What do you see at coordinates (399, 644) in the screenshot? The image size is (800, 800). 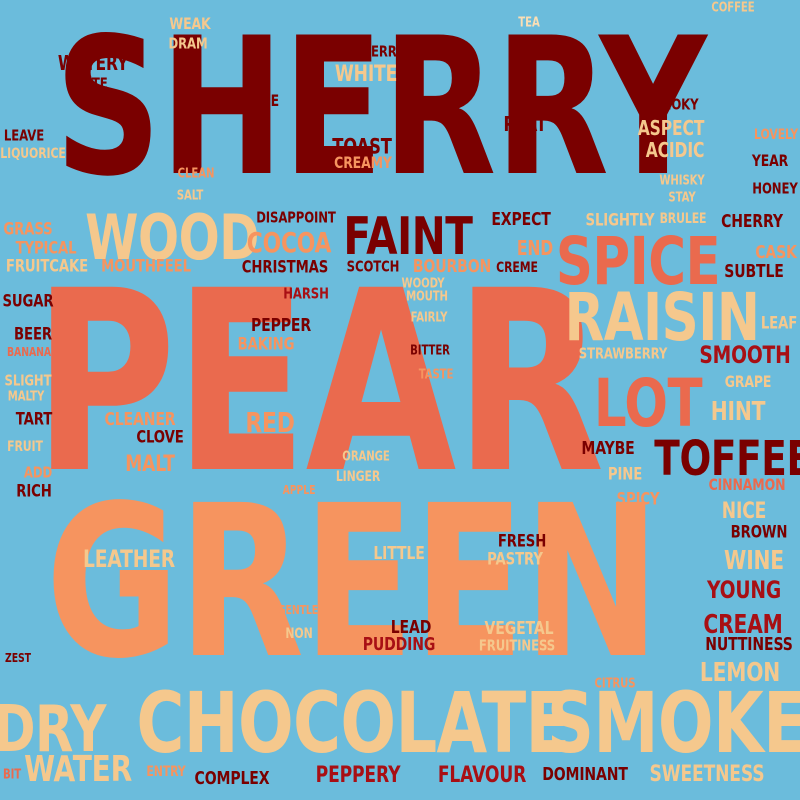 I see `word-pudding: PUDDING` at bounding box center [399, 644].